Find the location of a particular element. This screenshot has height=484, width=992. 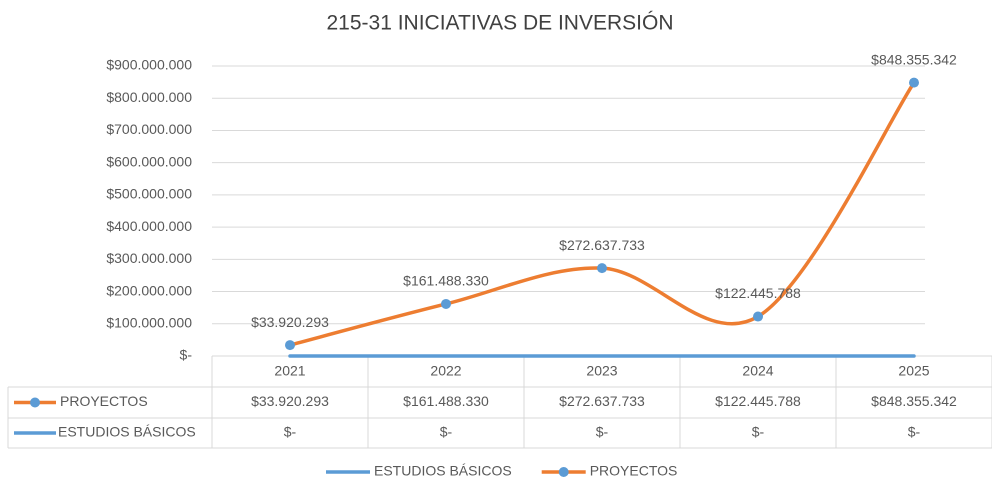

y-tick-label: $300.000.000 is located at coordinates (149, 258).